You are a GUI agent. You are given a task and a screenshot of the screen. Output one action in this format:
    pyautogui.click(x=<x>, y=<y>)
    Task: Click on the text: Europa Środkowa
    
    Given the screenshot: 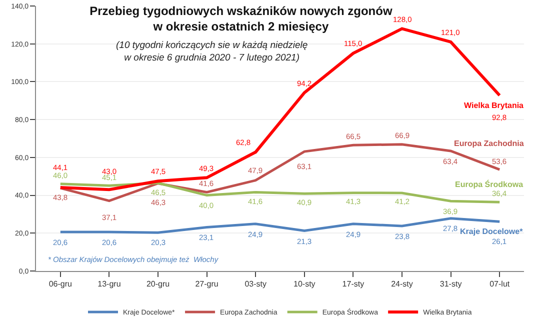 What is the action you would take?
    pyautogui.click(x=489, y=184)
    